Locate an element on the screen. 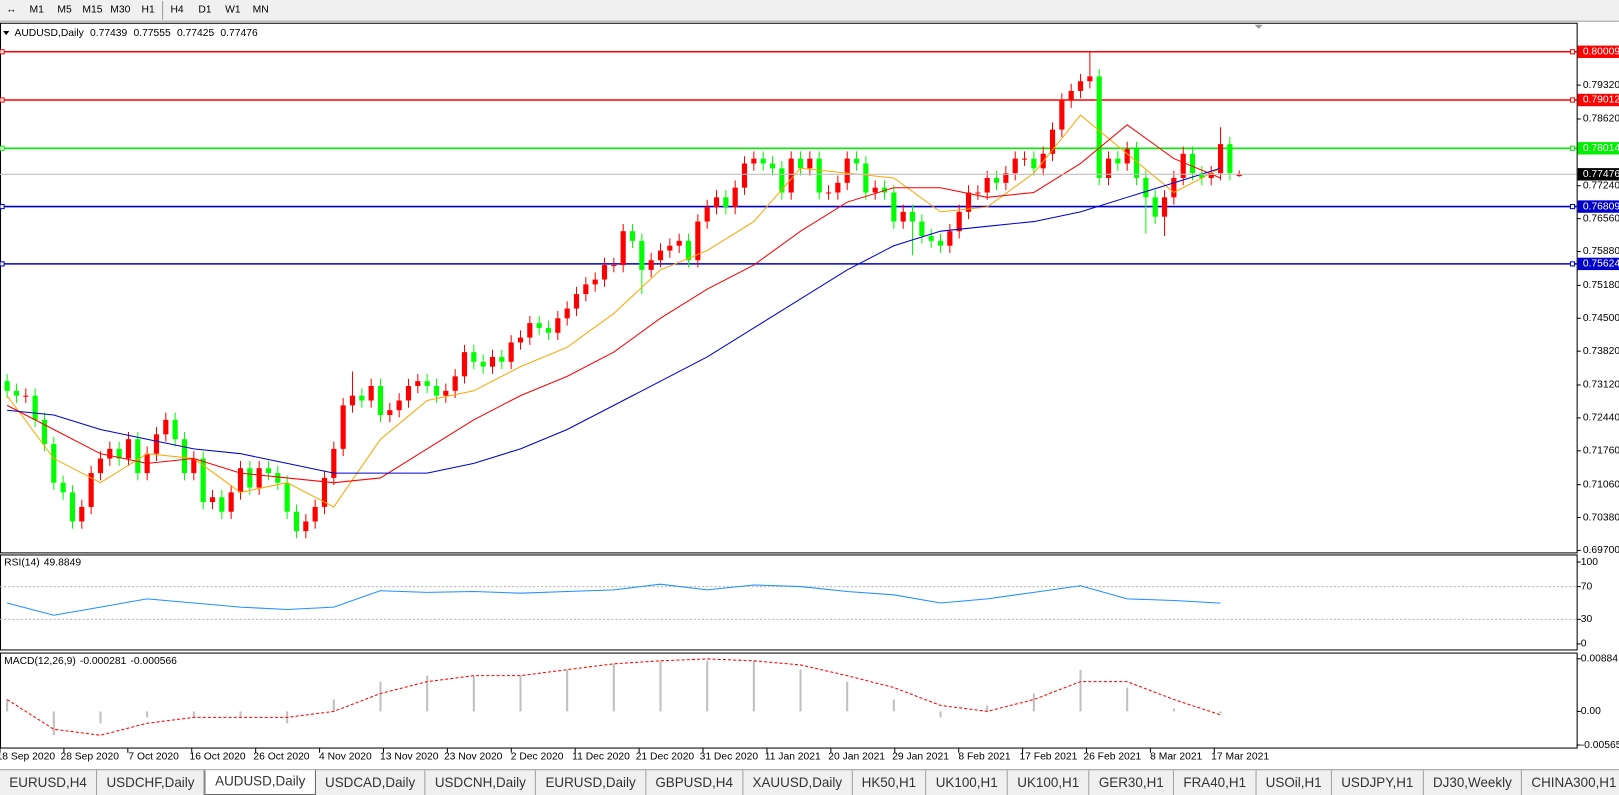 The width and height of the screenshot is (1619, 795). y-tick-label: 0.75180 is located at coordinates (1601, 285).